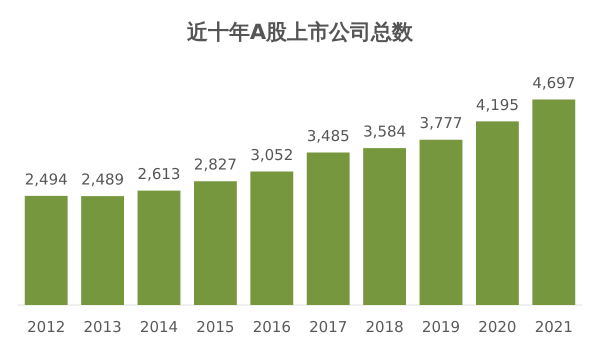  Describe the element at coordinates (328, 135) in the screenshot. I see `data-label: 3,485` at that location.